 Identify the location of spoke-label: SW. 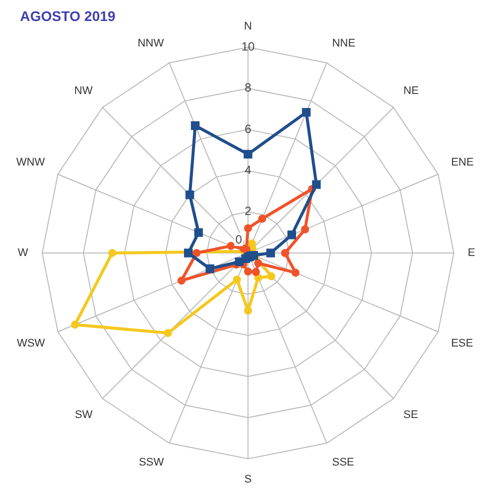
(84, 415).